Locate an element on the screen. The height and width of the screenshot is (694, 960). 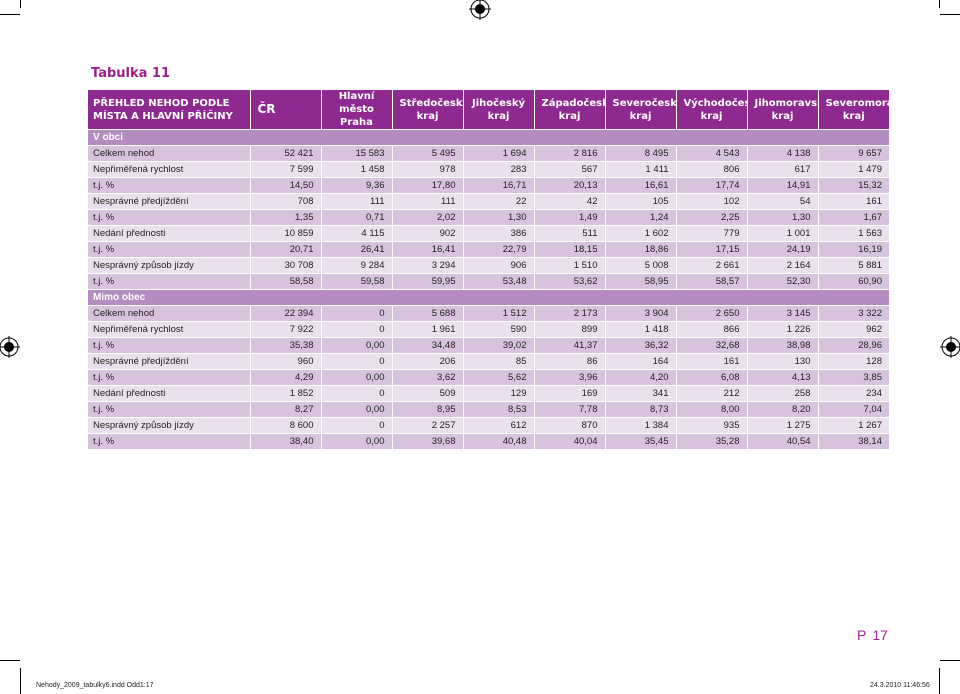
table-cell: 20,71 is located at coordinates (285, 249).